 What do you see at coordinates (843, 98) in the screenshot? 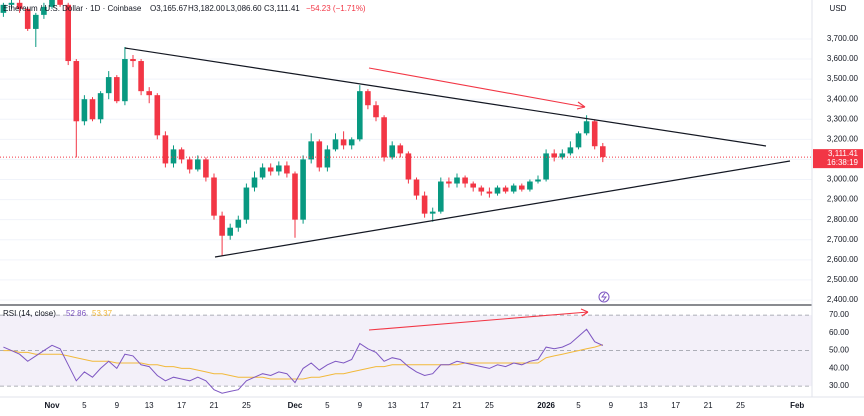
I see `y-tick-label: 3,400.00` at bounding box center [843, 98].